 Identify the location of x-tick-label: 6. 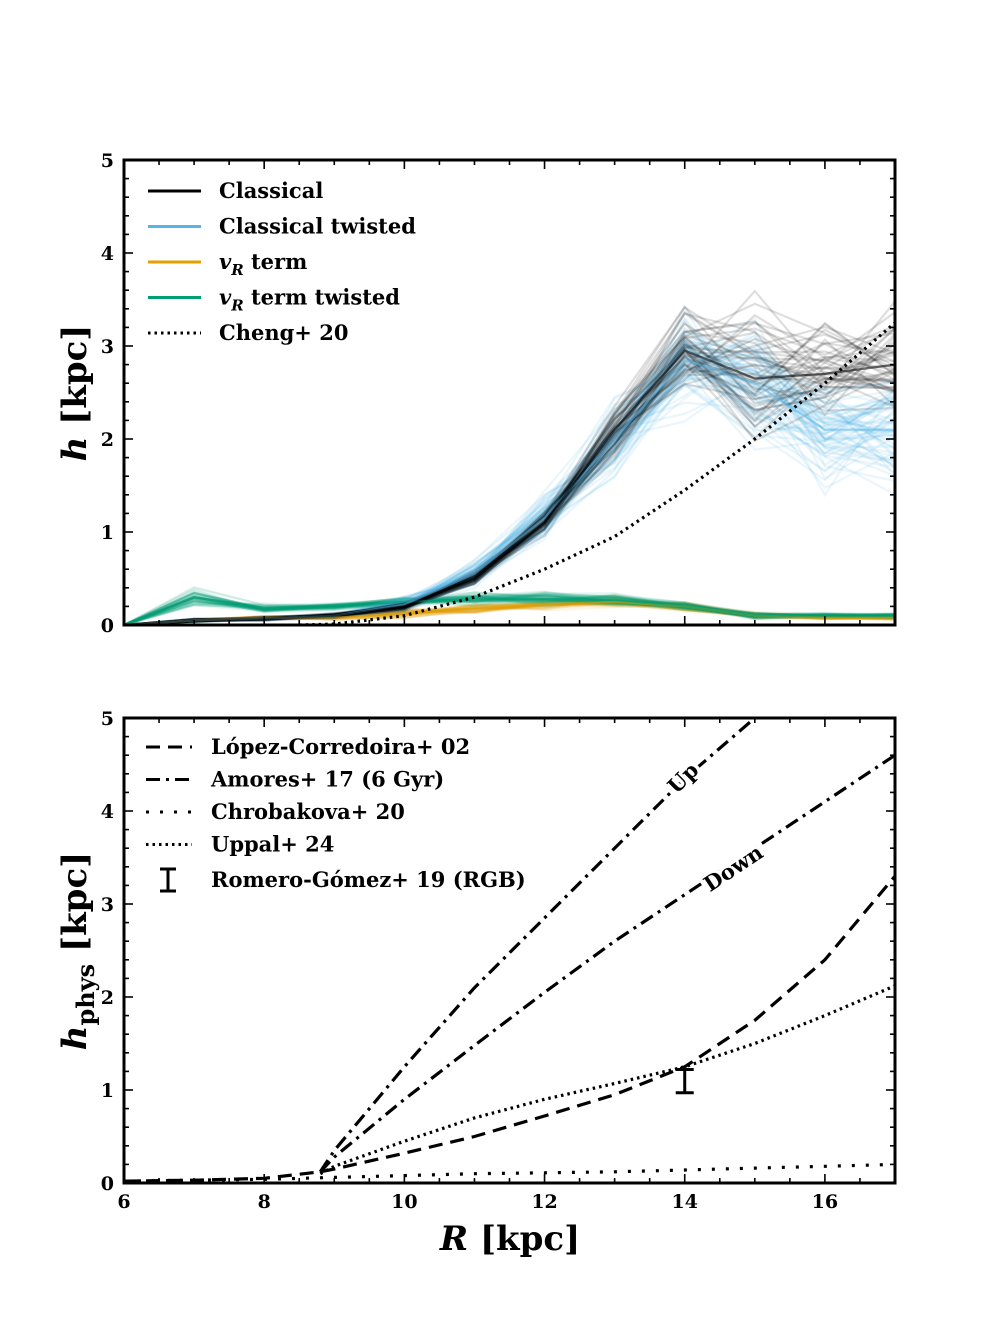
(123, 1202).